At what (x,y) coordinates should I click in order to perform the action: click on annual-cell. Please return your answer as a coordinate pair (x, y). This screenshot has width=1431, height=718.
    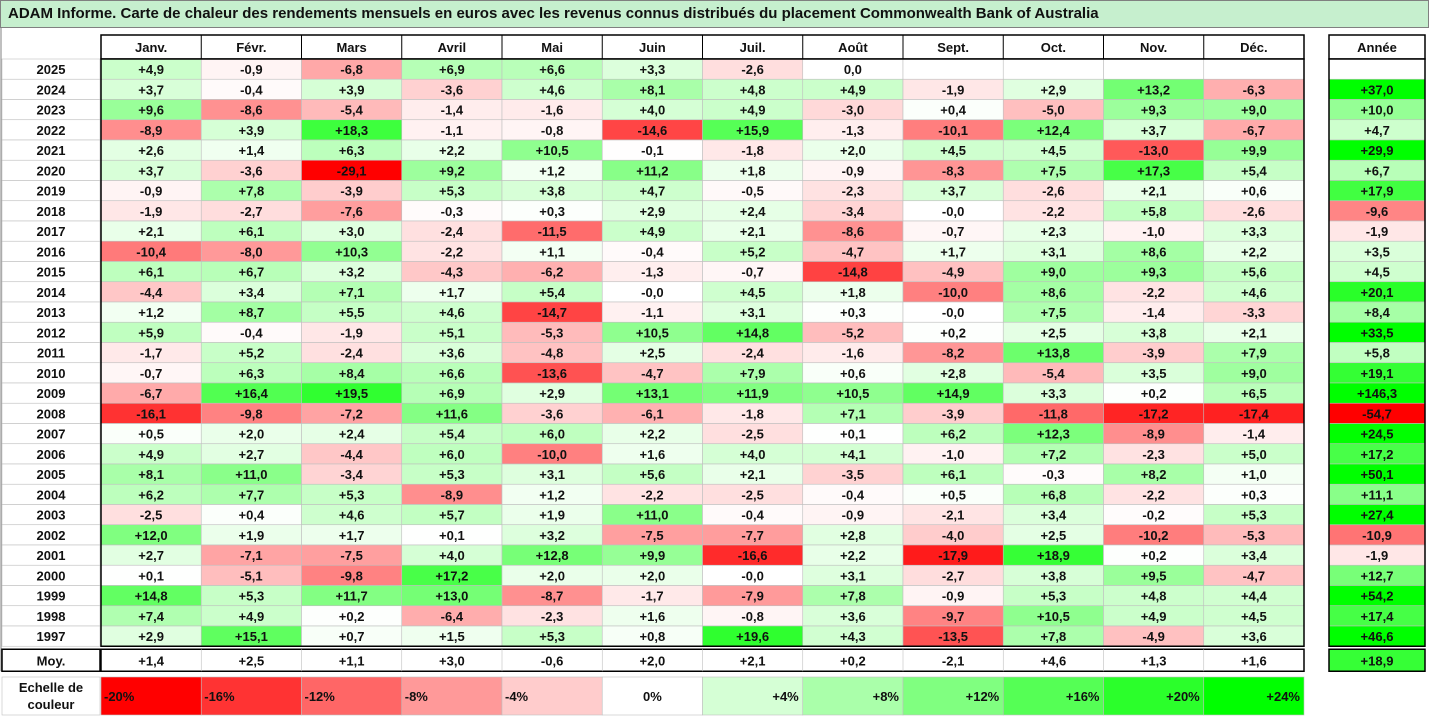
    Looking at the image, I should click on (1377, 69).